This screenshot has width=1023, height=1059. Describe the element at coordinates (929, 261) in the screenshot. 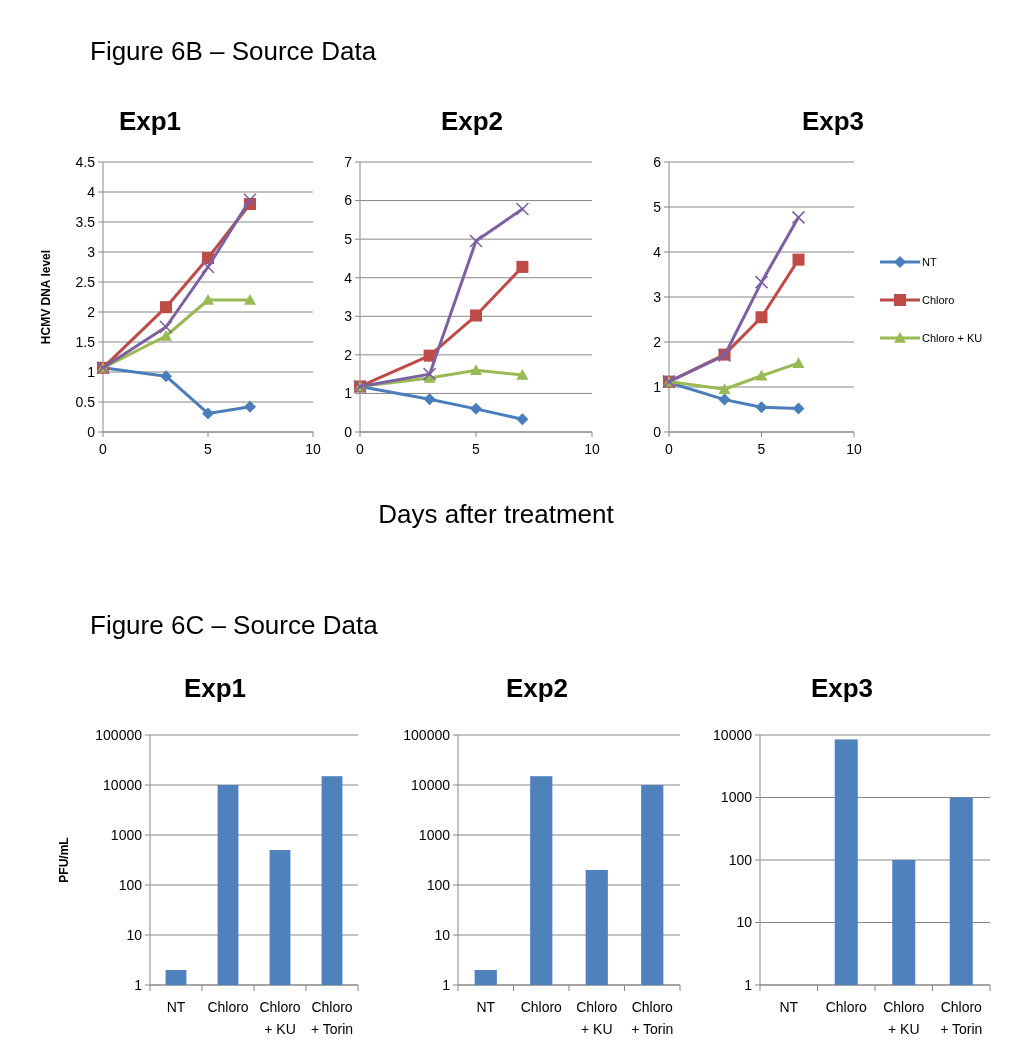

I see `legend-label: NT` at that location.